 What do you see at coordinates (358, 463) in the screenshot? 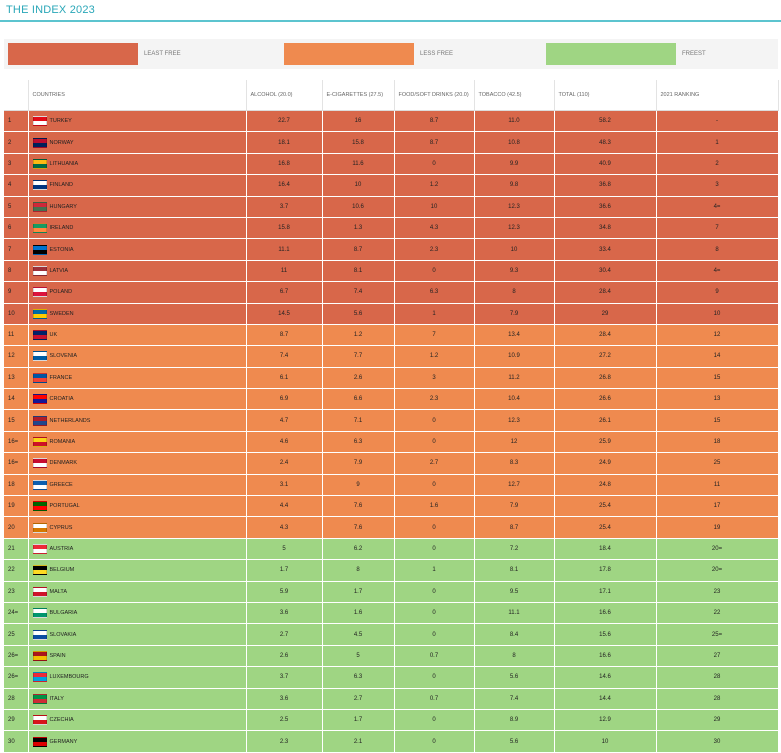
I see `e-cigarettes-cell: 7.9` at bounding box center [358, 463].